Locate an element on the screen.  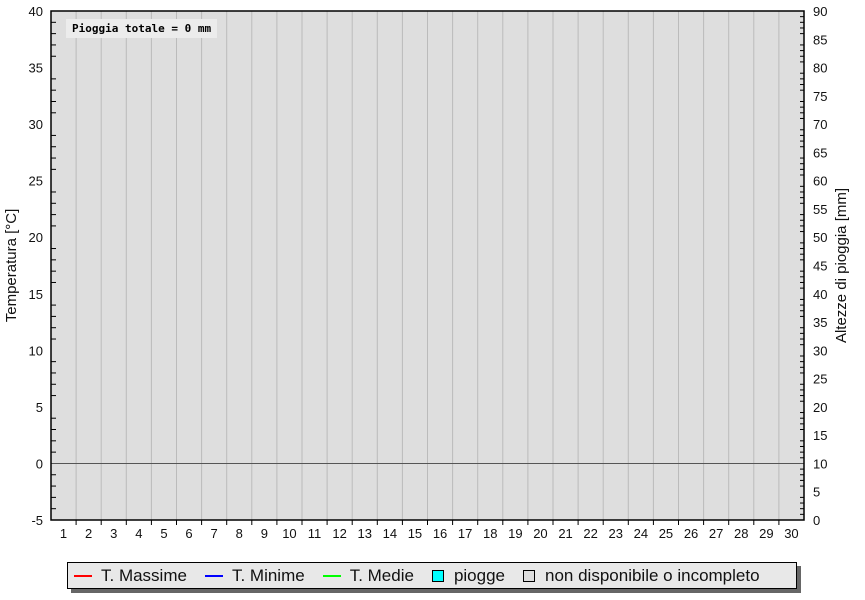
legend-item: T. Medie is located at coordinates (368, 575).